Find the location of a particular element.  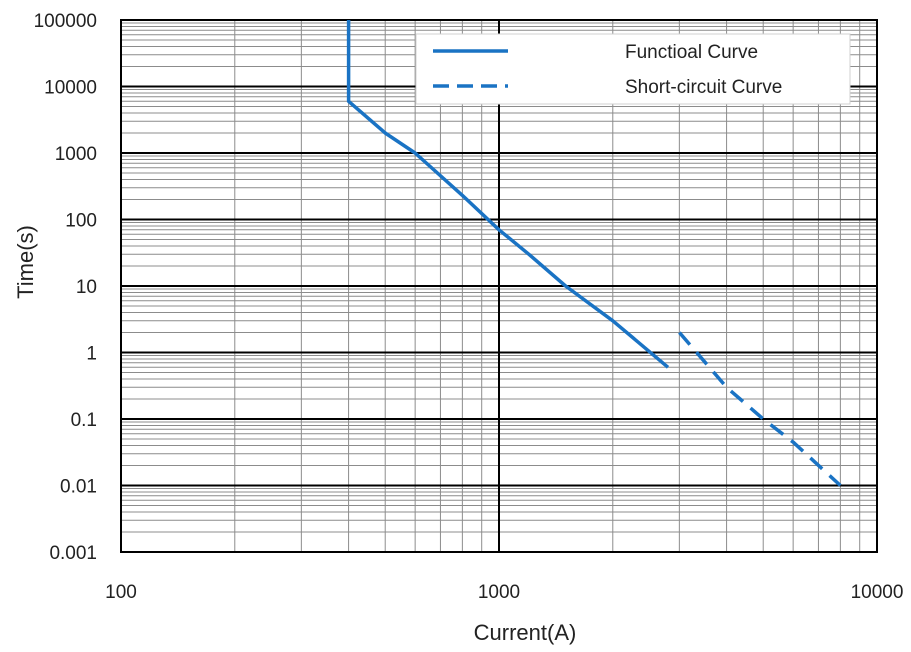

legend-label-short-circuit: Short-circuit Curve is located at coordinates (703, 87).